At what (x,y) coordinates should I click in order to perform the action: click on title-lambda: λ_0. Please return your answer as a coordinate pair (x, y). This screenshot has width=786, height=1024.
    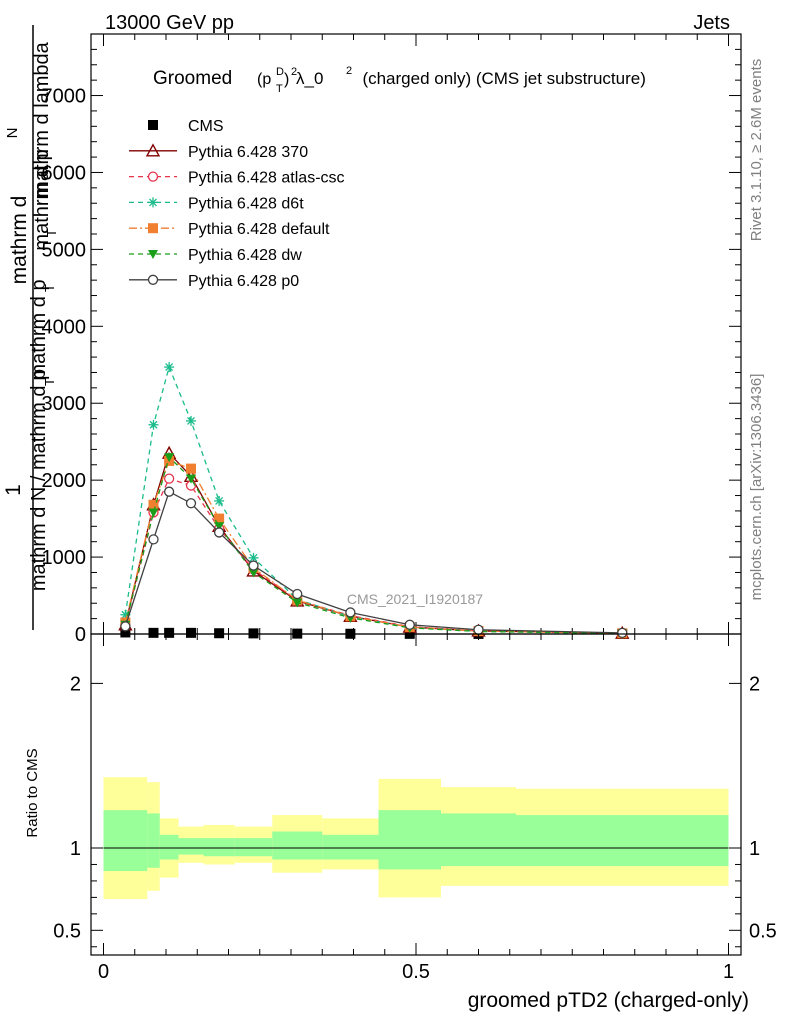
    Looking at the image, I should click on (309, 78).